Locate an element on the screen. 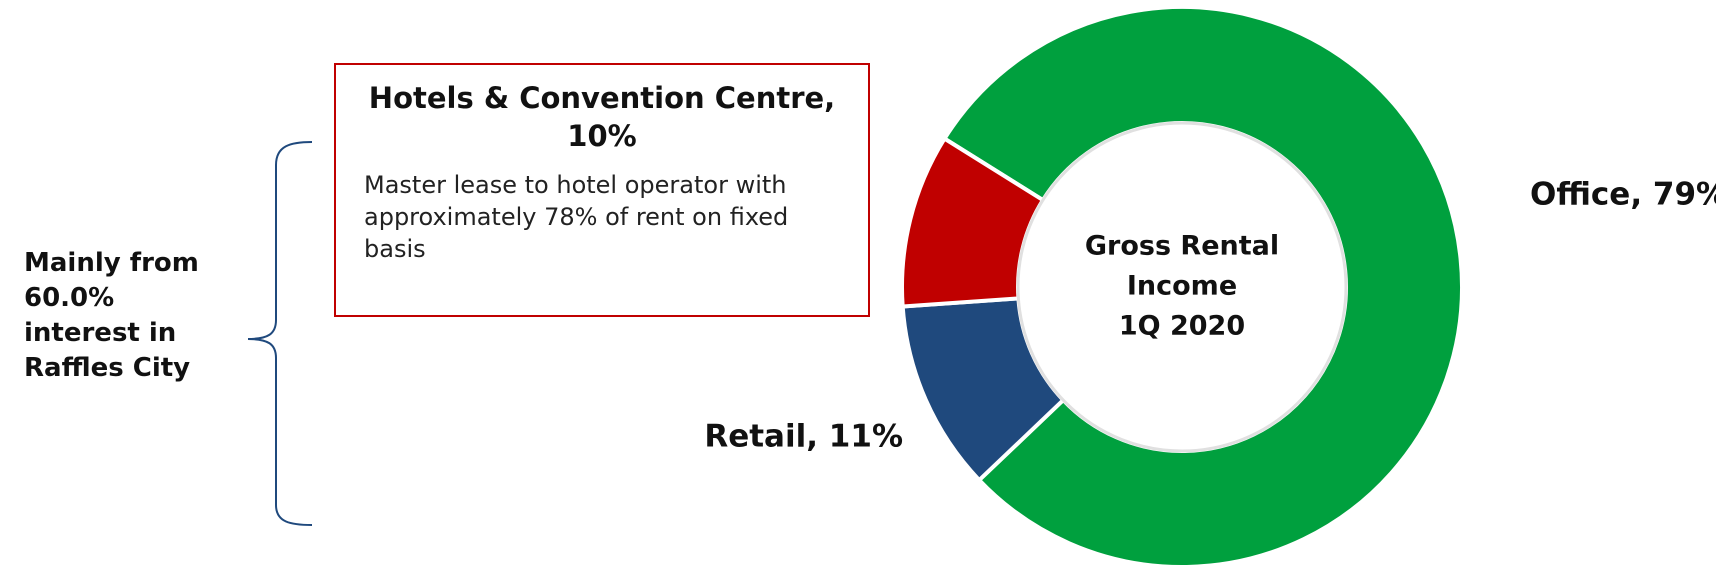  donut-hole is located at coordinates (1182, 287).